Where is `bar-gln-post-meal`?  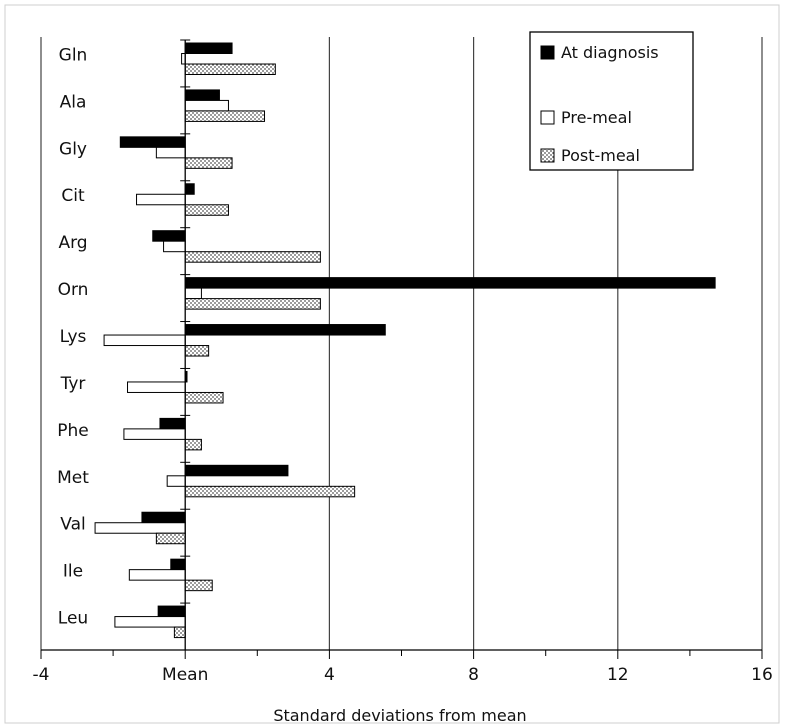 bar-gln-post-meal is located at coordinates (230, 69).